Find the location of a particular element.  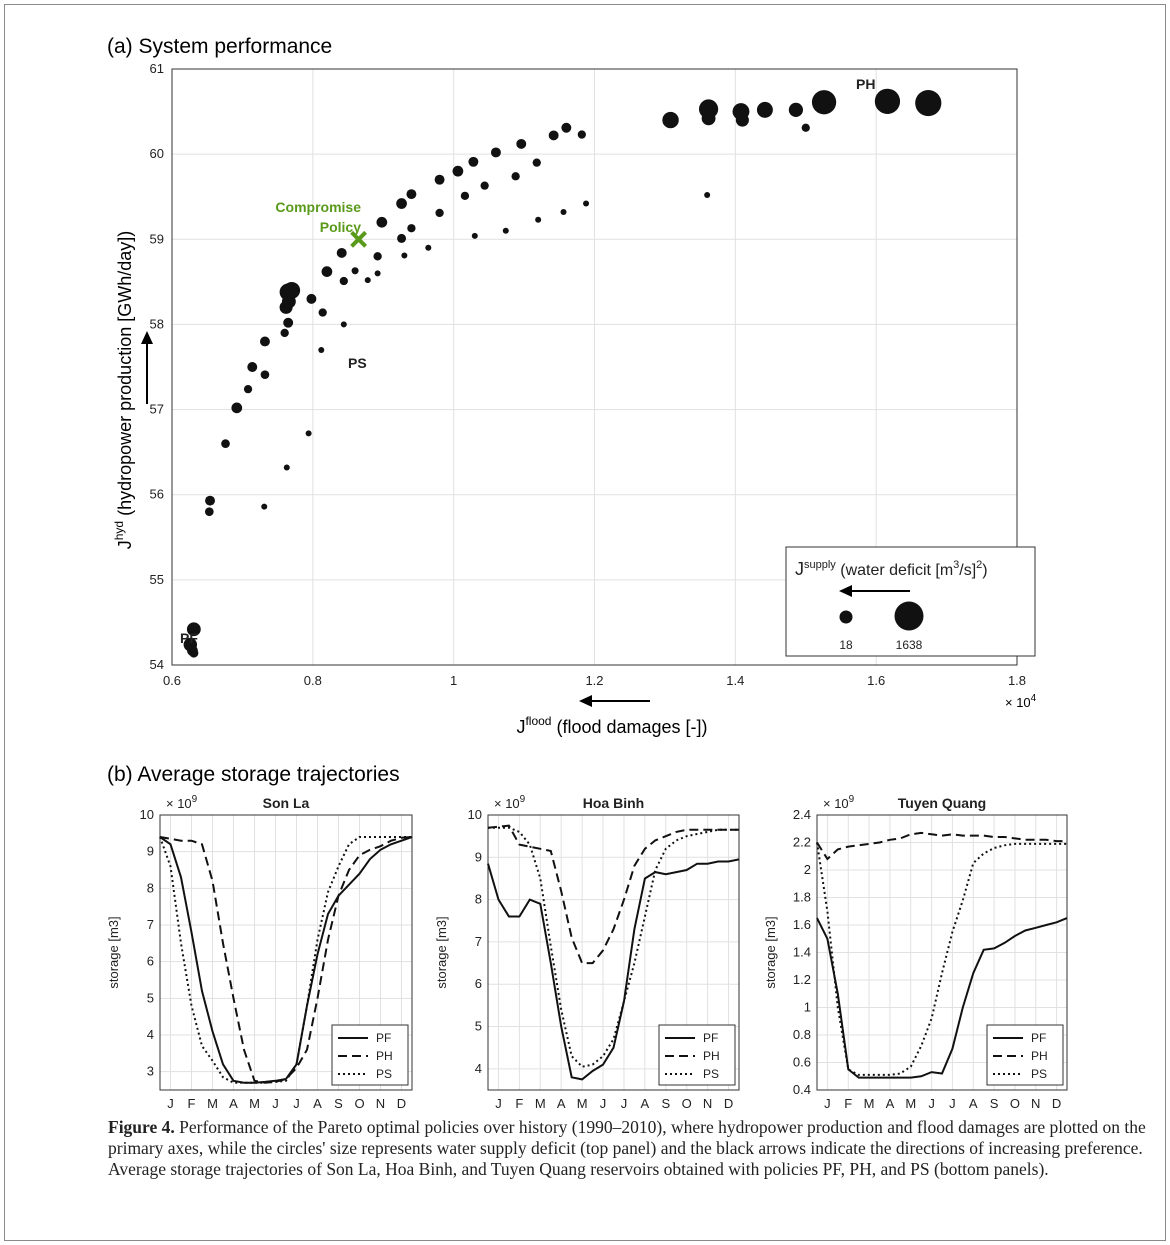

x-tick-label: 1.8 is located at coordinates (1017, 680).